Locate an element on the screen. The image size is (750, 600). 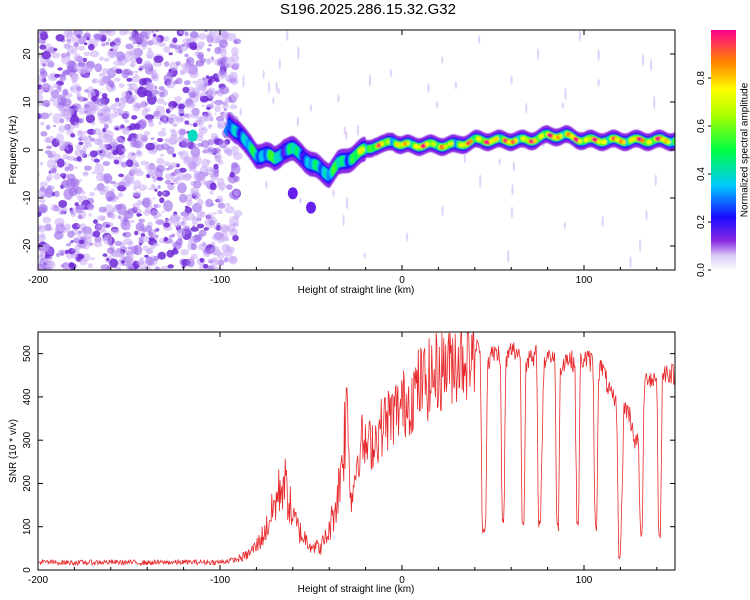
snr-xtick-label: -200 is located at coordinates (38, 580).